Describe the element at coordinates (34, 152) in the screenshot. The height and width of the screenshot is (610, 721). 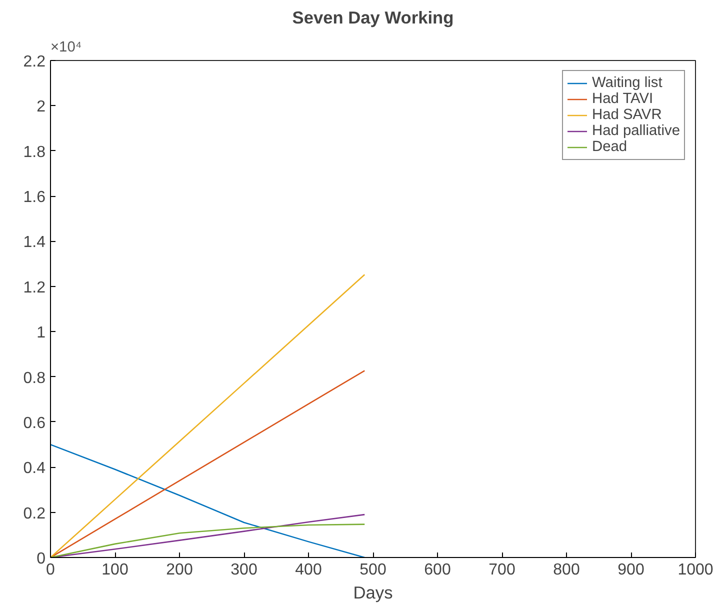
I see `y-tick-label: 1.8` at that location.